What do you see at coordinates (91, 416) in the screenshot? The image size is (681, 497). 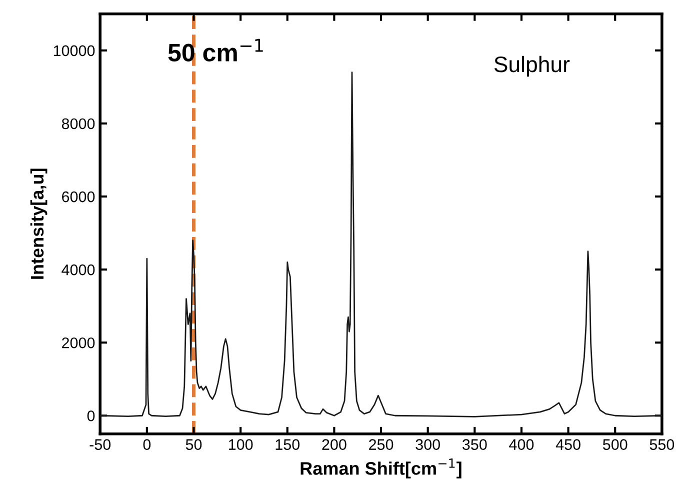 I see `y-tick-label: 0` at bounding box center [91, 416].